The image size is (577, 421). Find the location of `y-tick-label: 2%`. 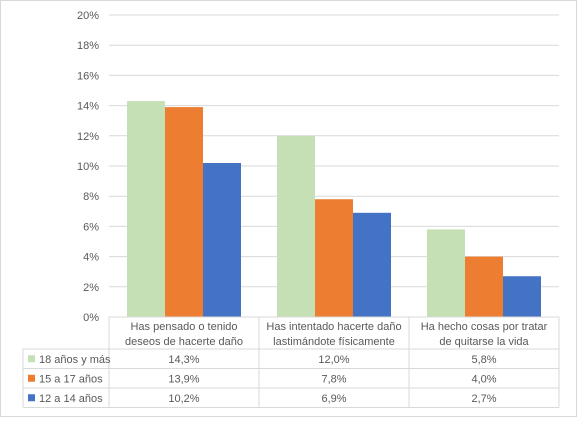

y-tick-label: 2% is located at coordinates (91, 288).